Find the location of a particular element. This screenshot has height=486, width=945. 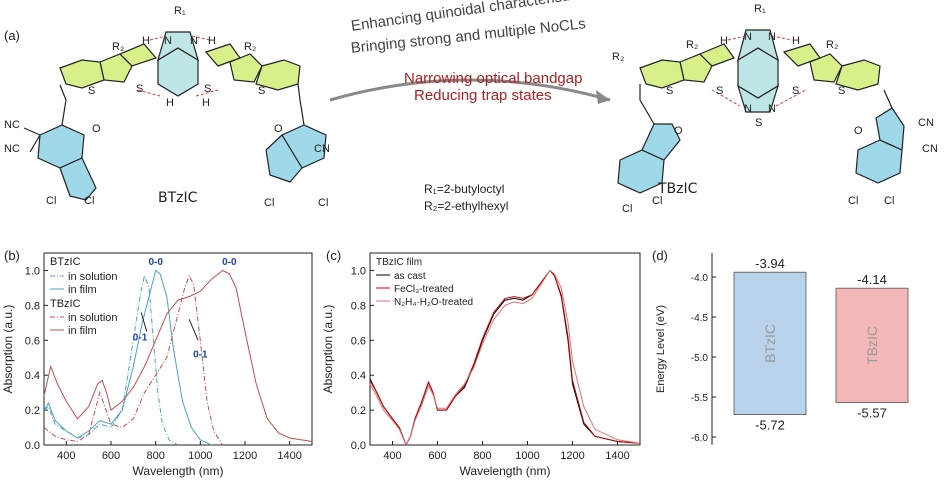

plot-frame is located at coordinates (505, 349).